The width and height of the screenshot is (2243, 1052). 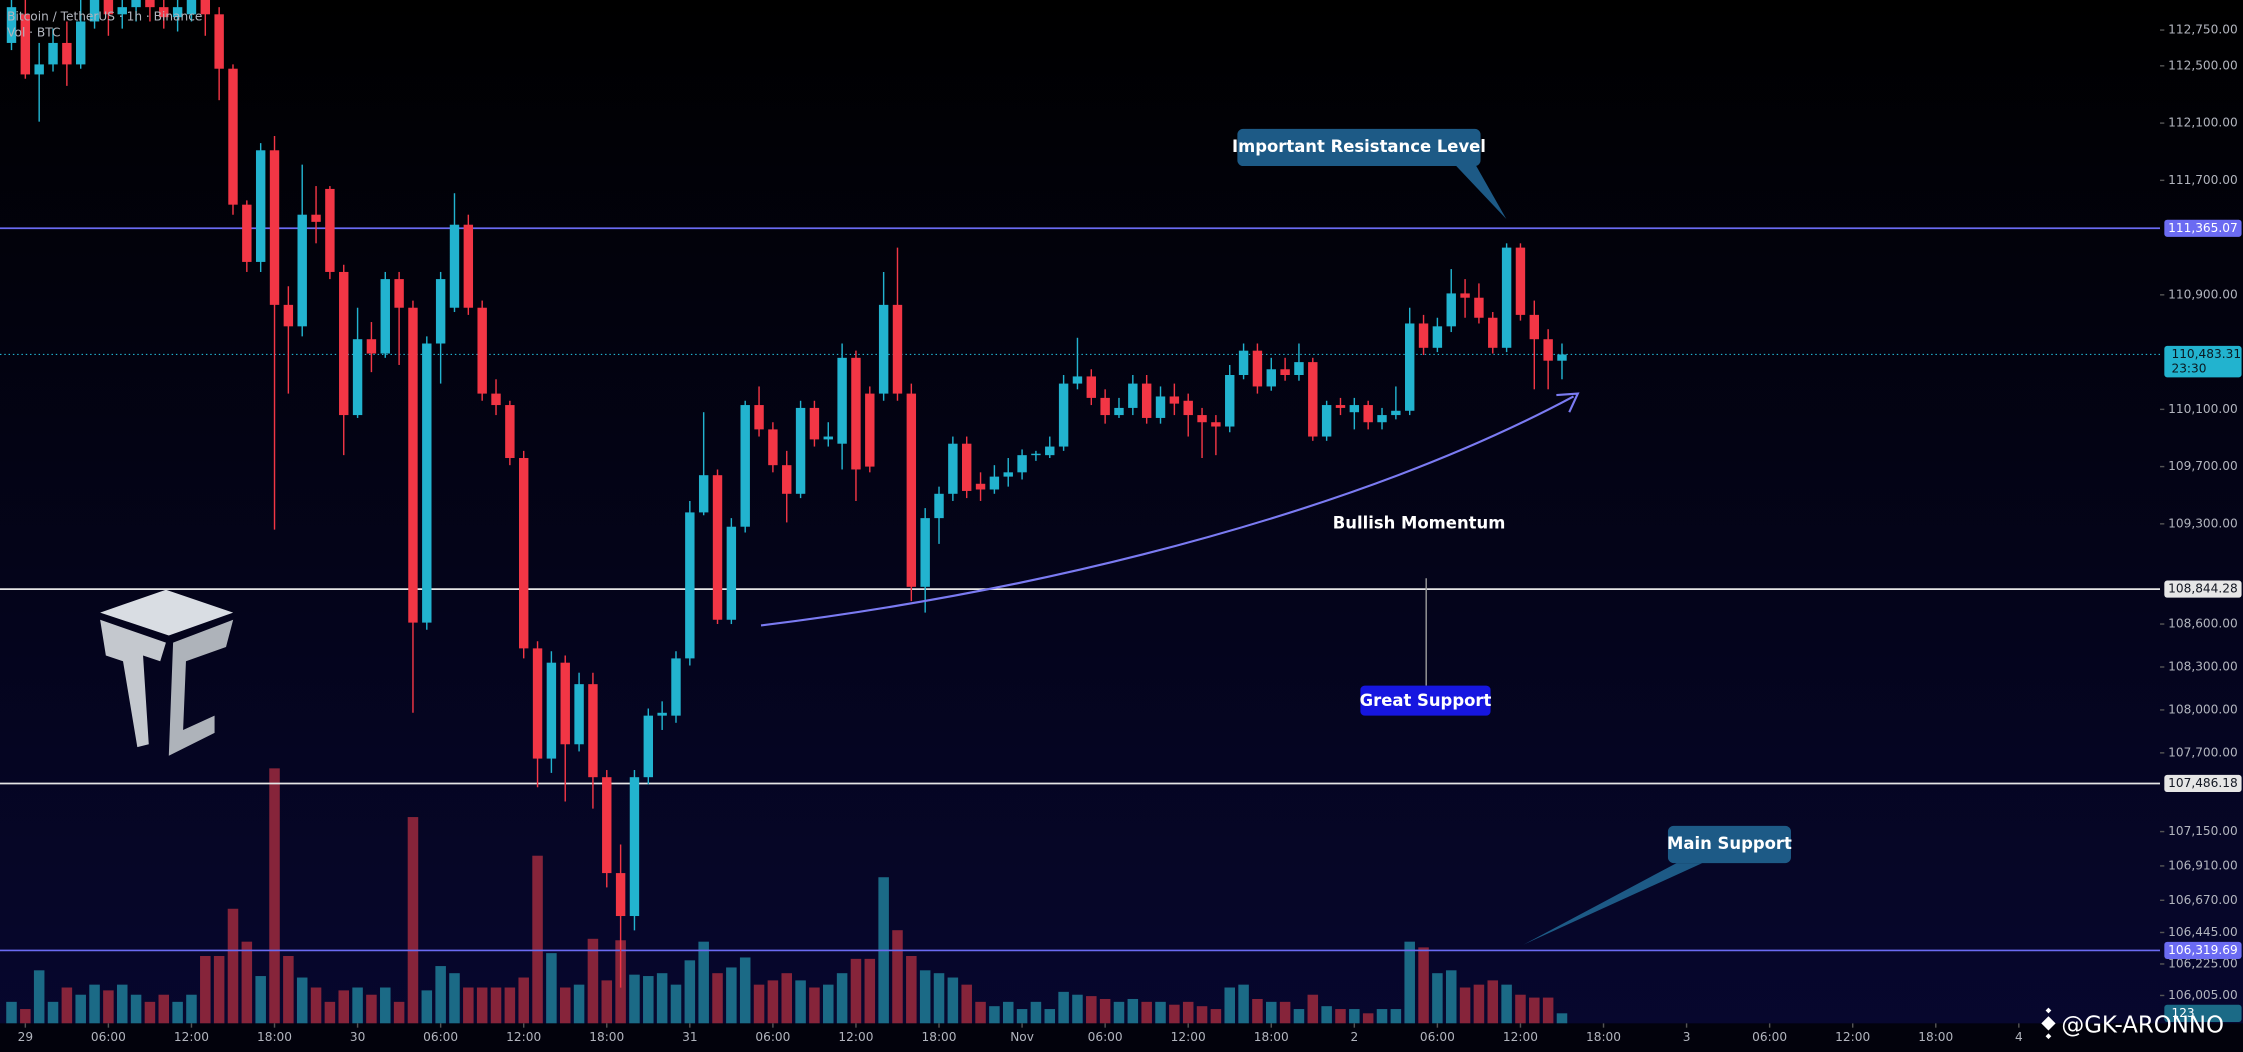 What do you see at coordinates (2203, 466) in the screenshot?
I see `y-tick-label: 109,700.00` at bounding box center [2203, 466].